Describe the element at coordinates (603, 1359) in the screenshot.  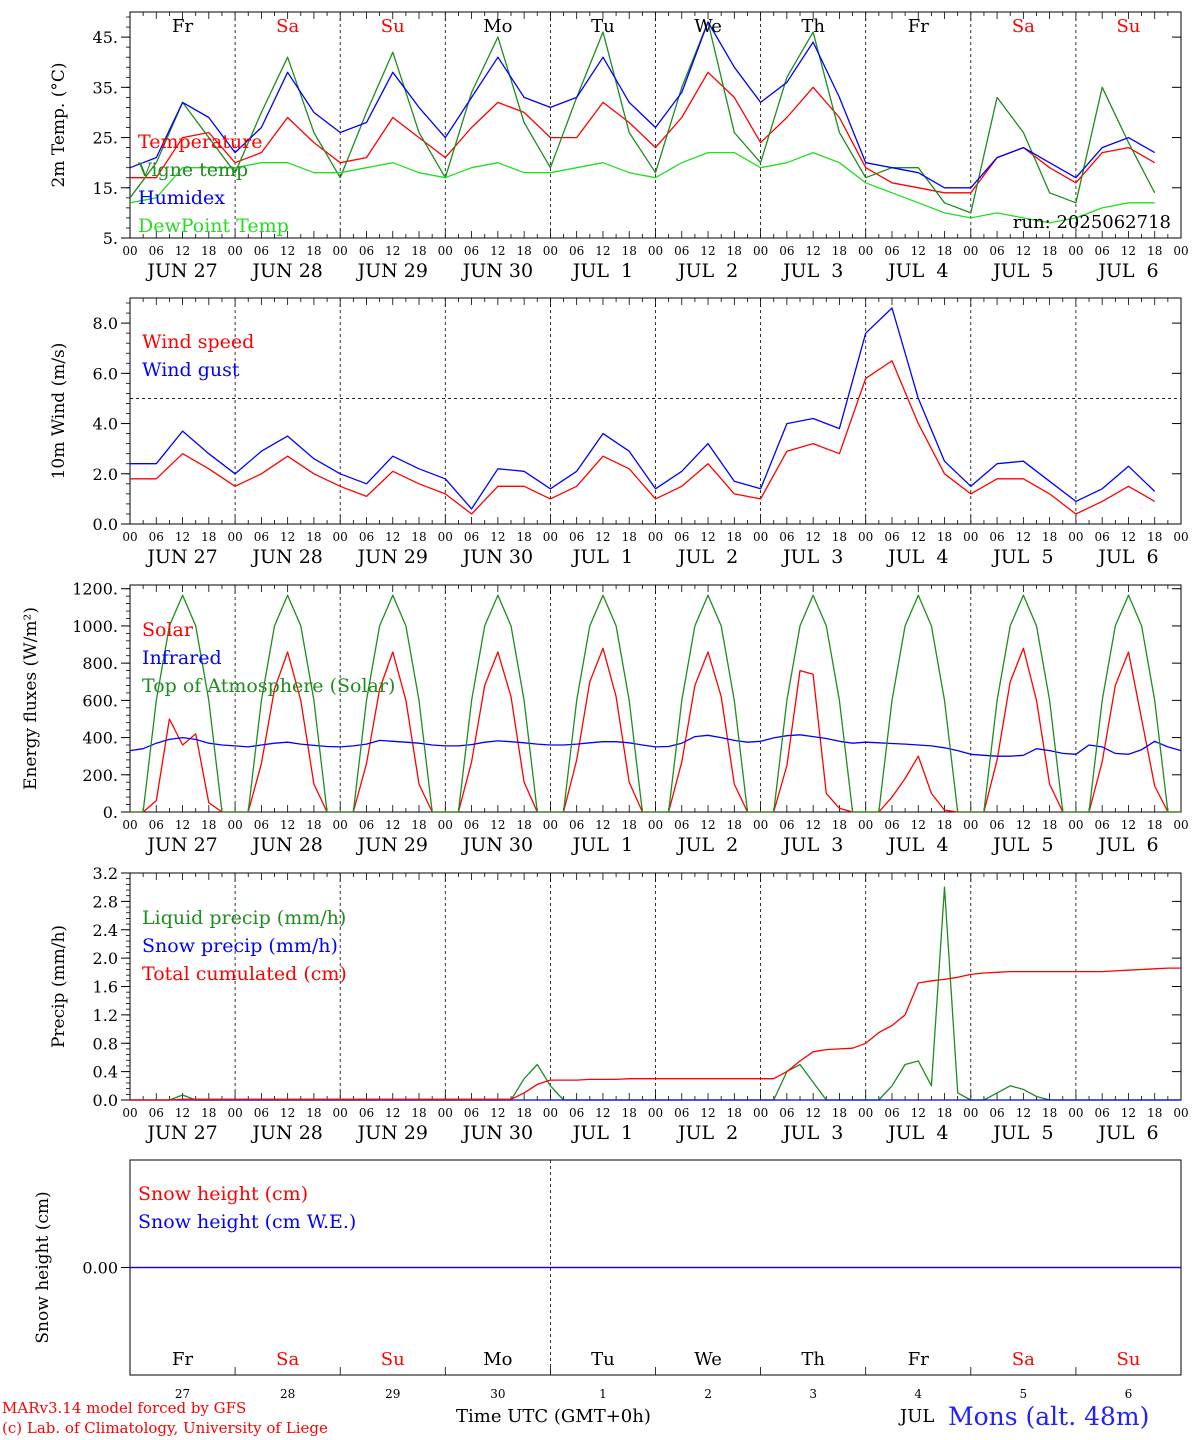
I see `weekday-label: Tu` at that location.